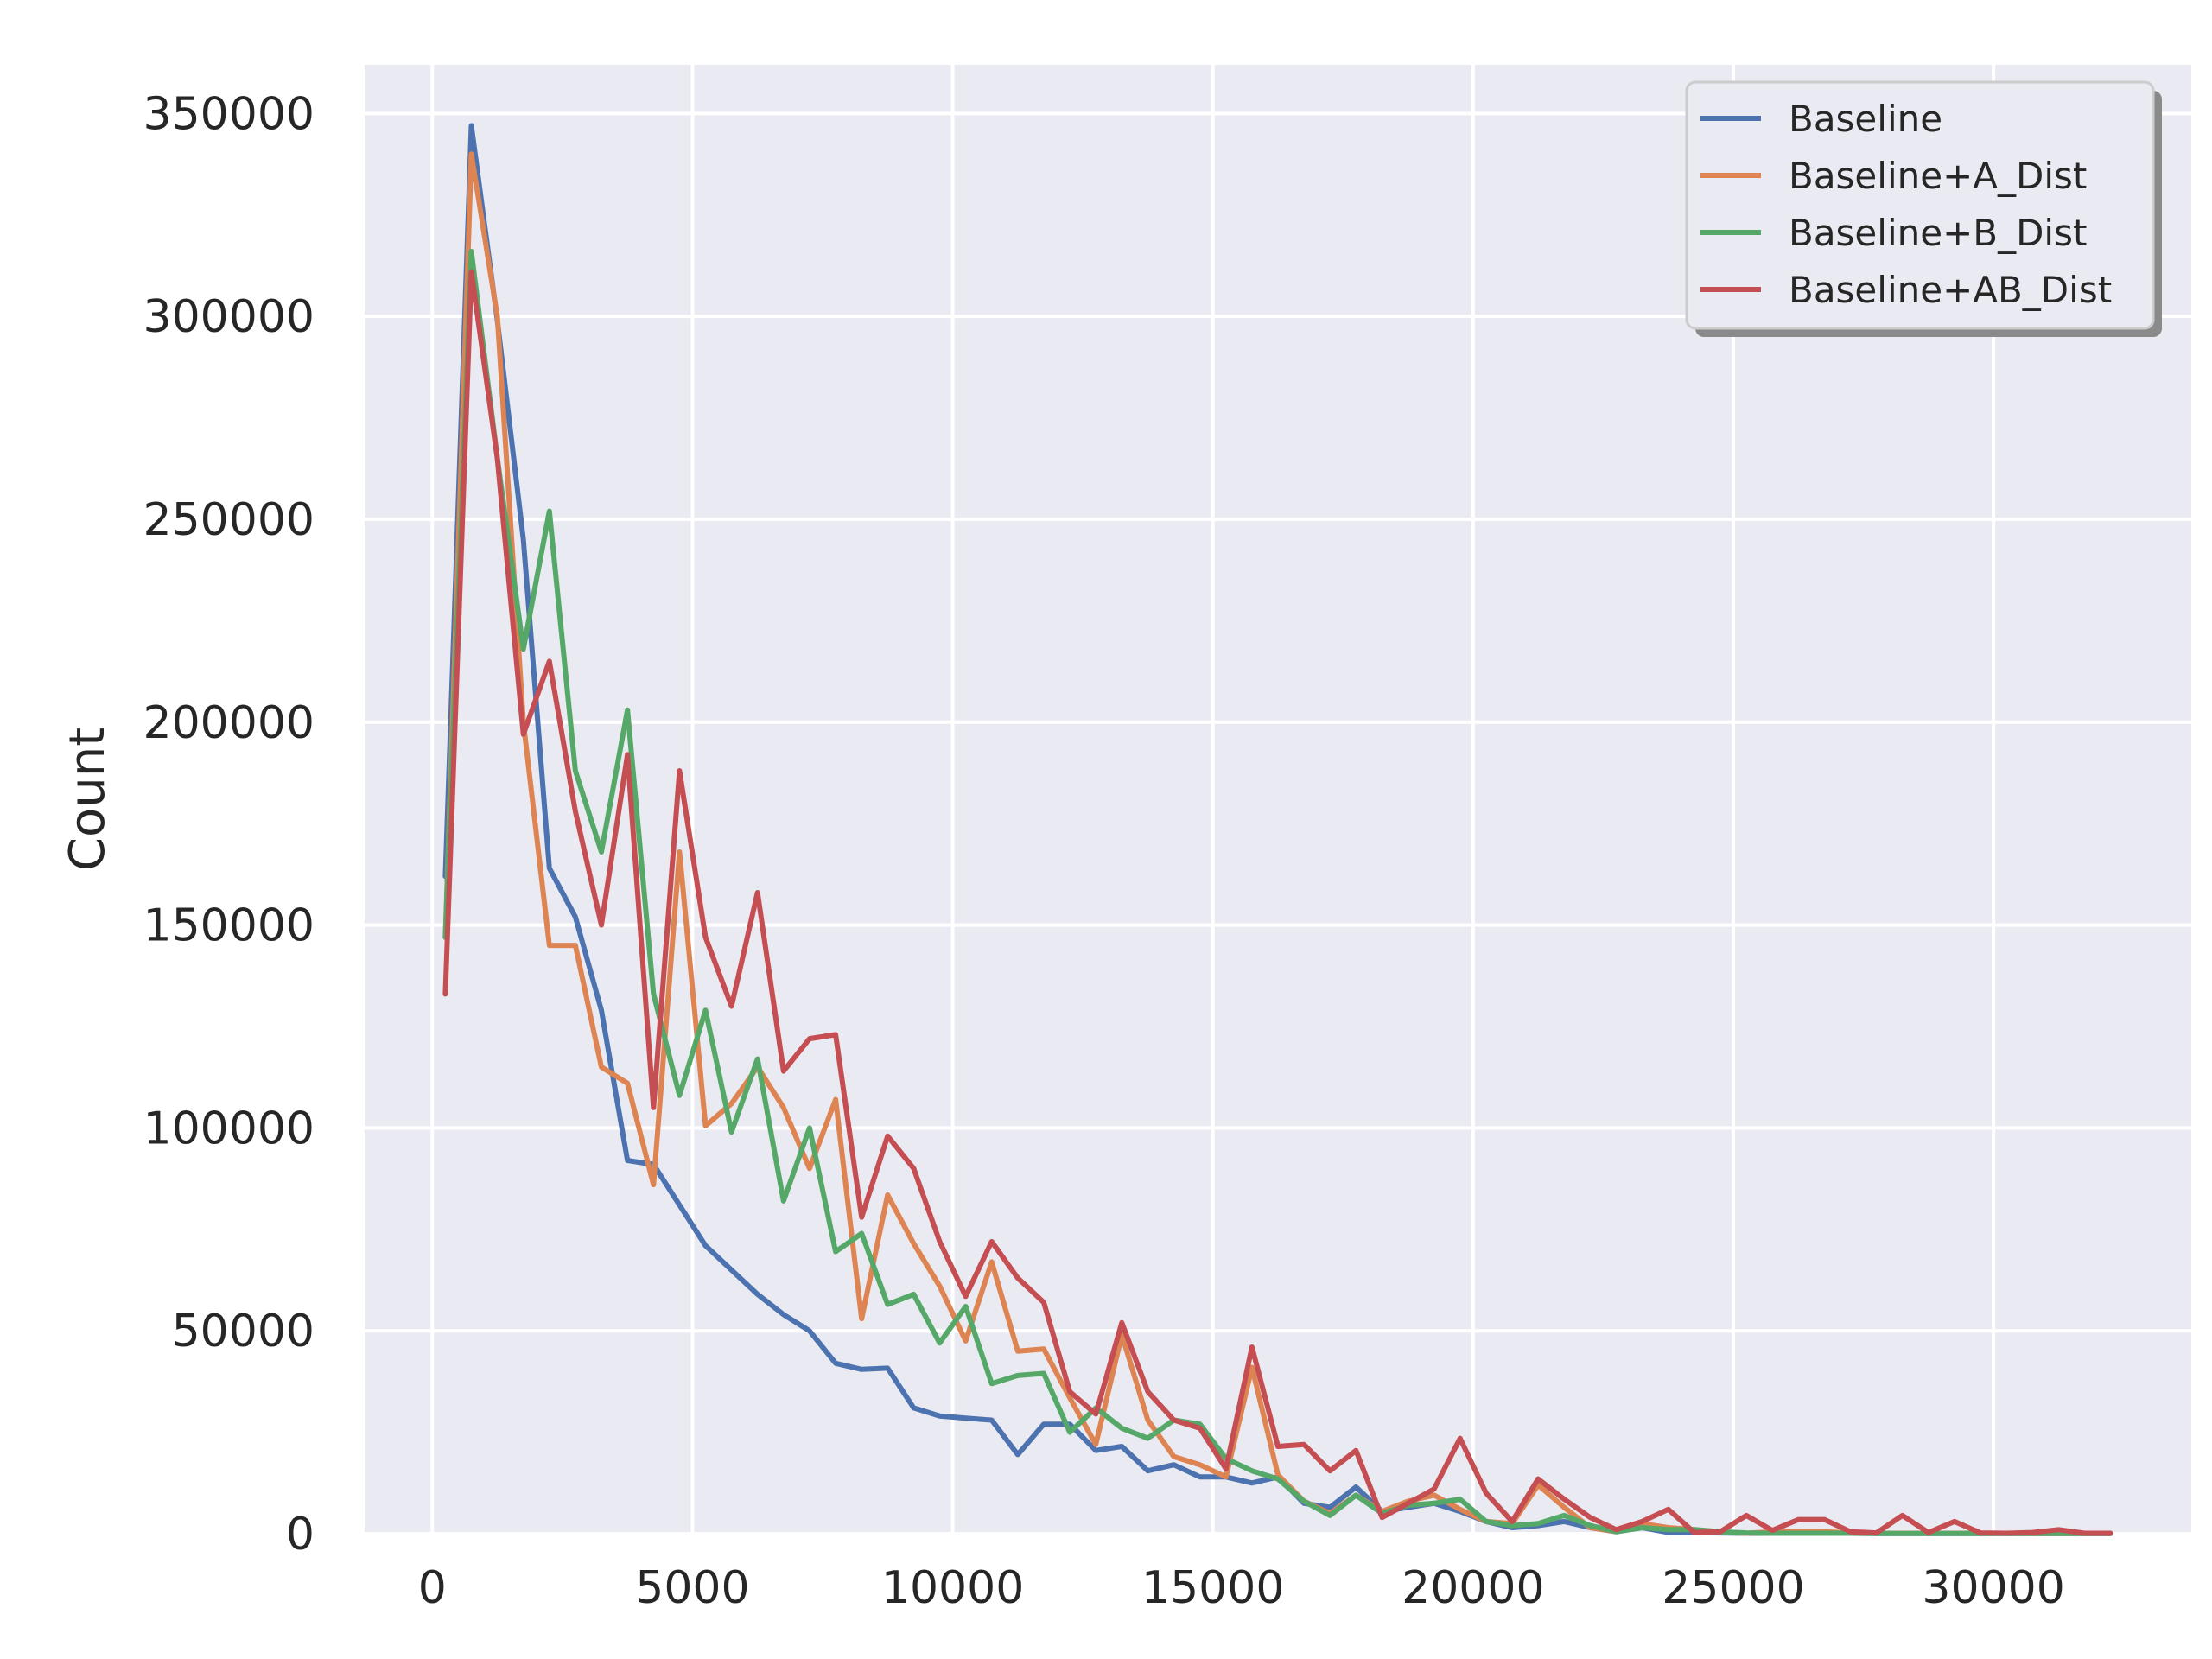  What do you see at coordinates (1865, 119) in the screenshot?
I see `legend-label: Baseline` at bounding box center [1865, 119].